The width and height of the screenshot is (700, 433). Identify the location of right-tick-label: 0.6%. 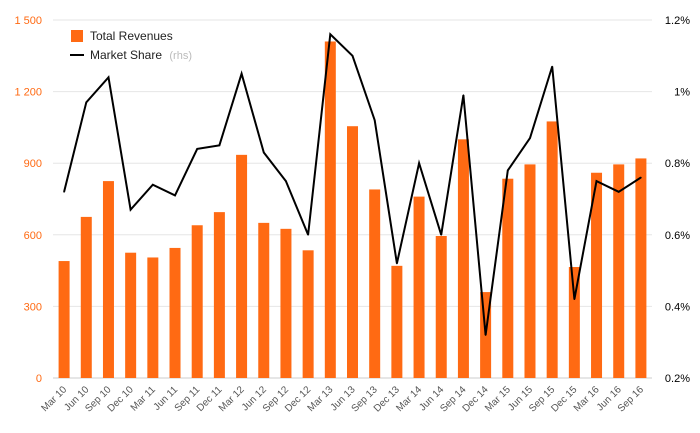
(677, 236).